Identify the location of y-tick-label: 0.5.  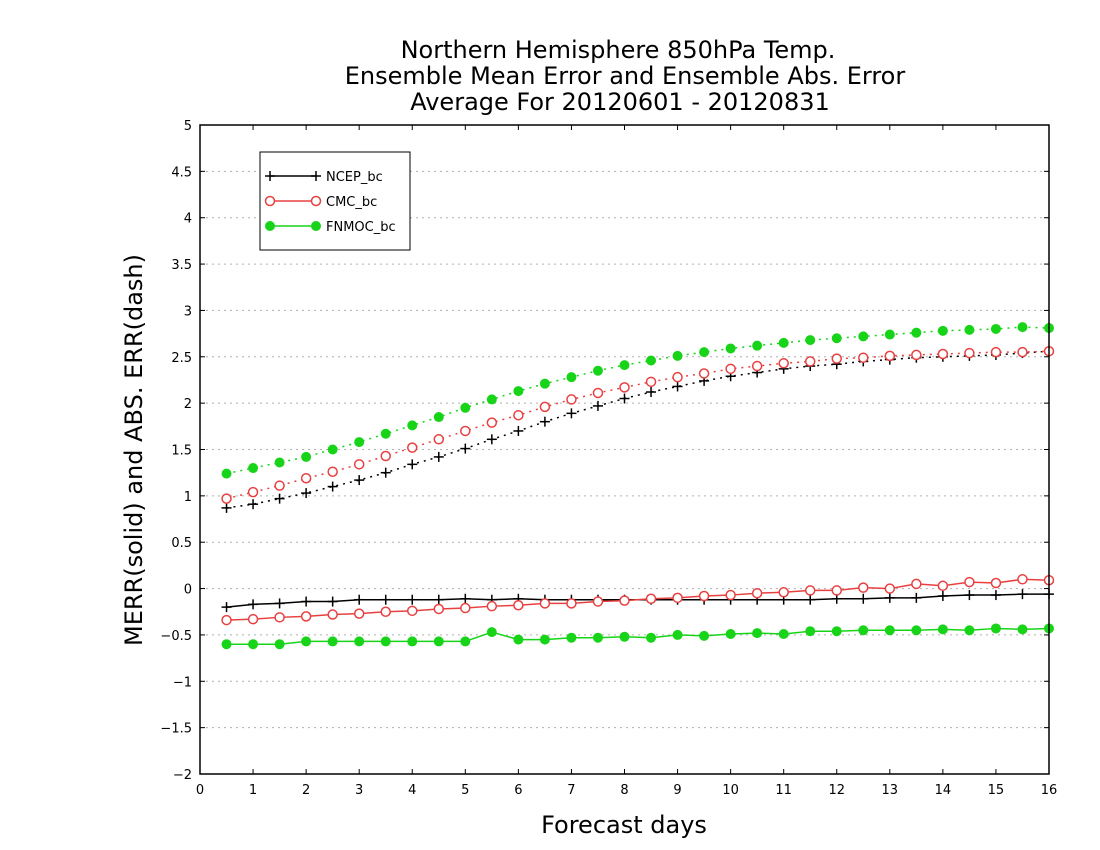
(181, 543).